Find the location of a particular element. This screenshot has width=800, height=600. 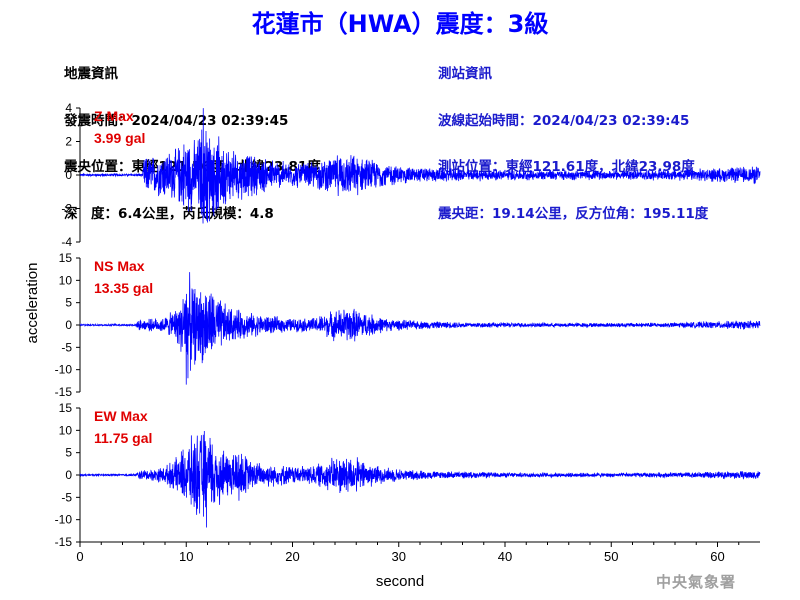

station-info-heading: 測站資訊 is located at coordinates (465, 74).